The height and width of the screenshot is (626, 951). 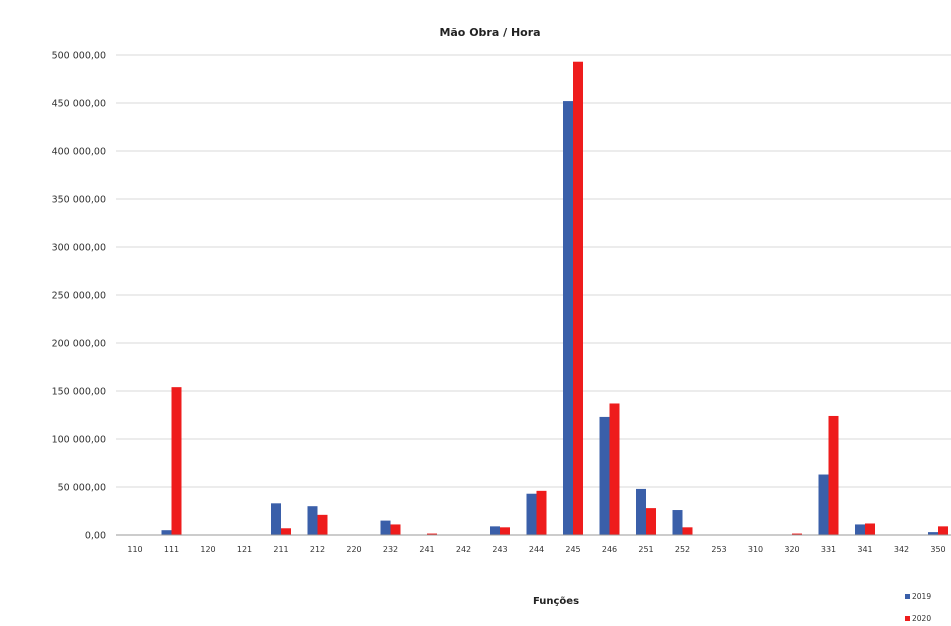 I want to click on x-tick-label: 341, so click(x=864, y=549).